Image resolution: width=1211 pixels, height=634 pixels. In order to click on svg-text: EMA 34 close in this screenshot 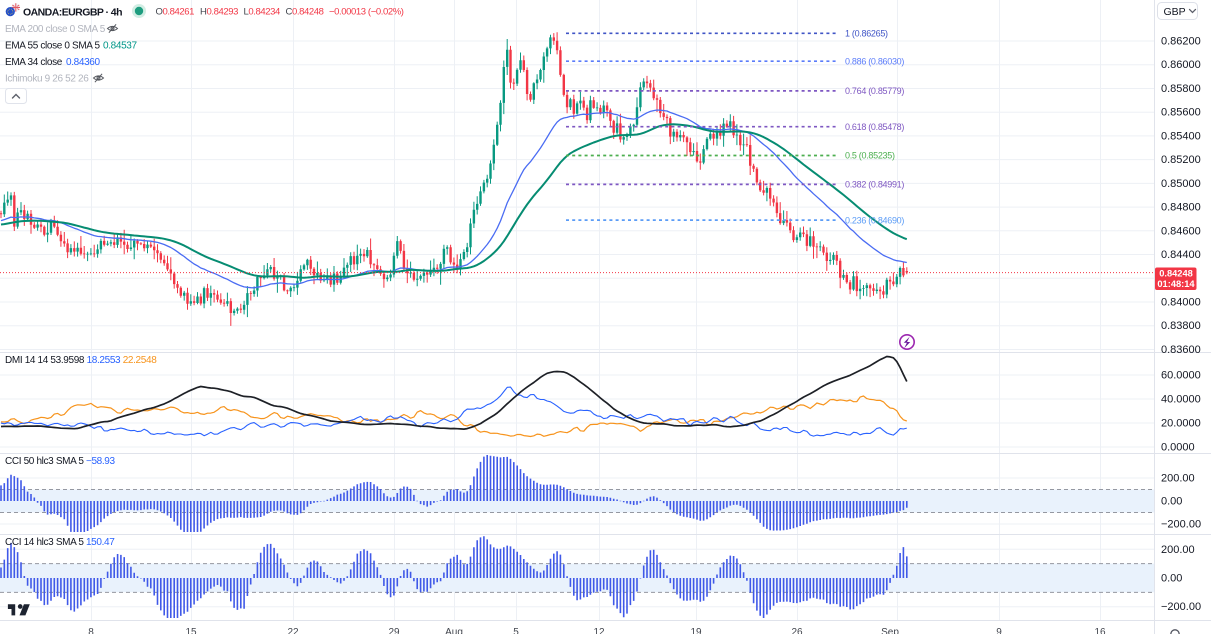, I will do `click(34, 62)`.